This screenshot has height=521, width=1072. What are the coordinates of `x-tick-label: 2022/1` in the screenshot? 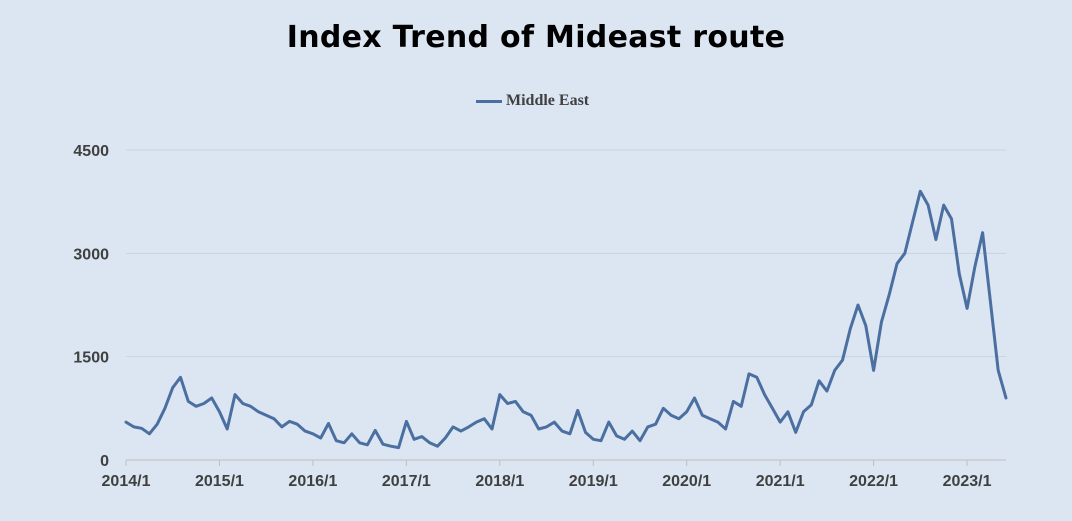 It's located at (873, 481).